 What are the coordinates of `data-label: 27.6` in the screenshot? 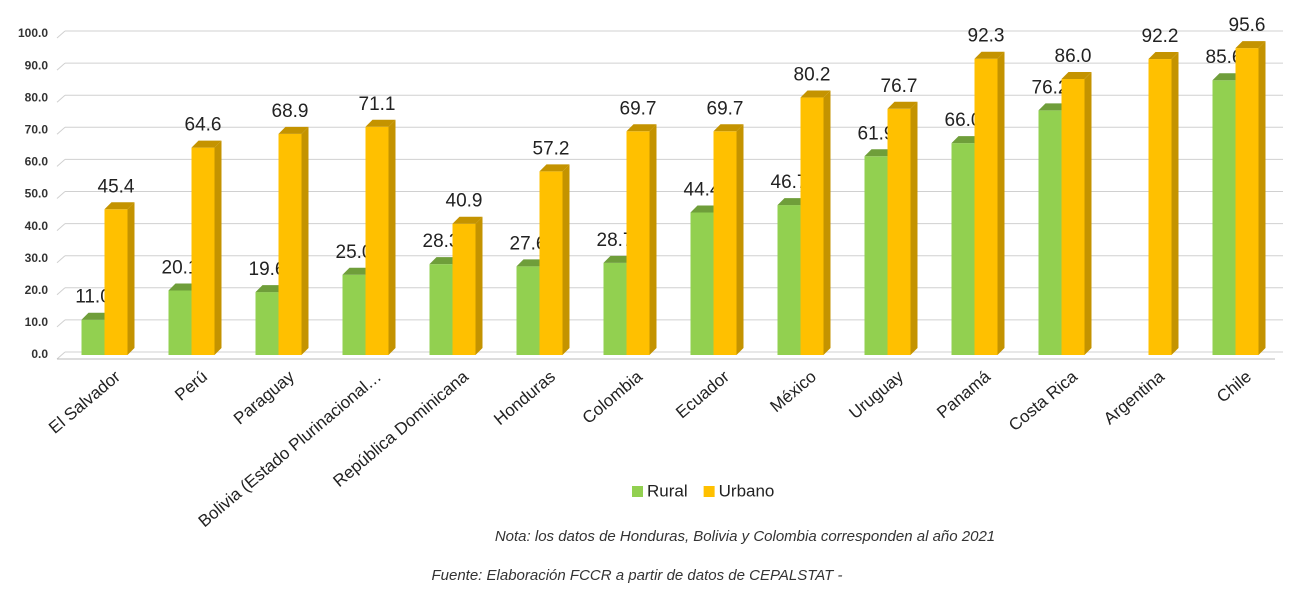 It's located at (528, 243).